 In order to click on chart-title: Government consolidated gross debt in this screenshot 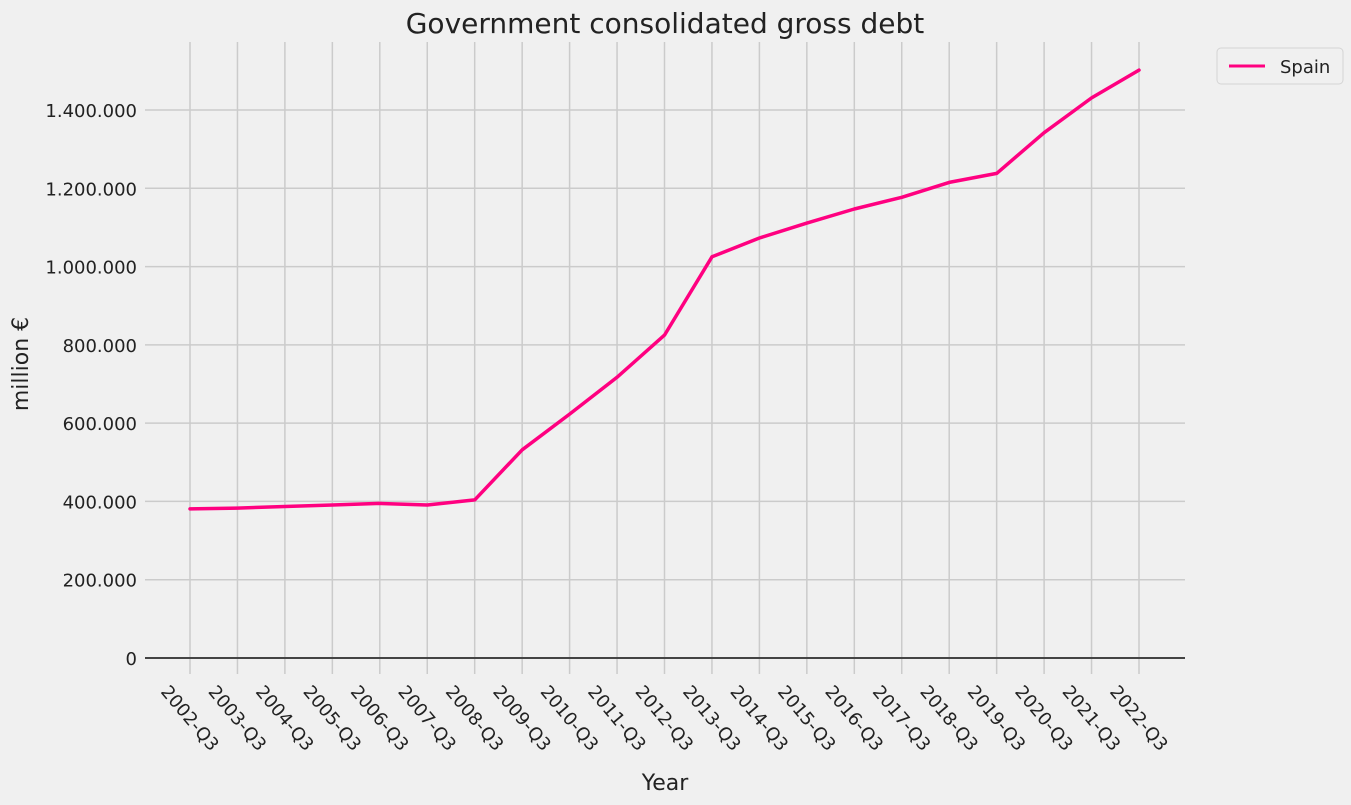, I will do `click(665, 23)`.